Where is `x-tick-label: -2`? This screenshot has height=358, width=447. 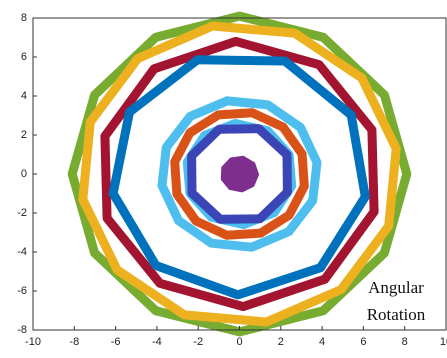 x-tick-label: -2 is located at coordinates (198, 342).